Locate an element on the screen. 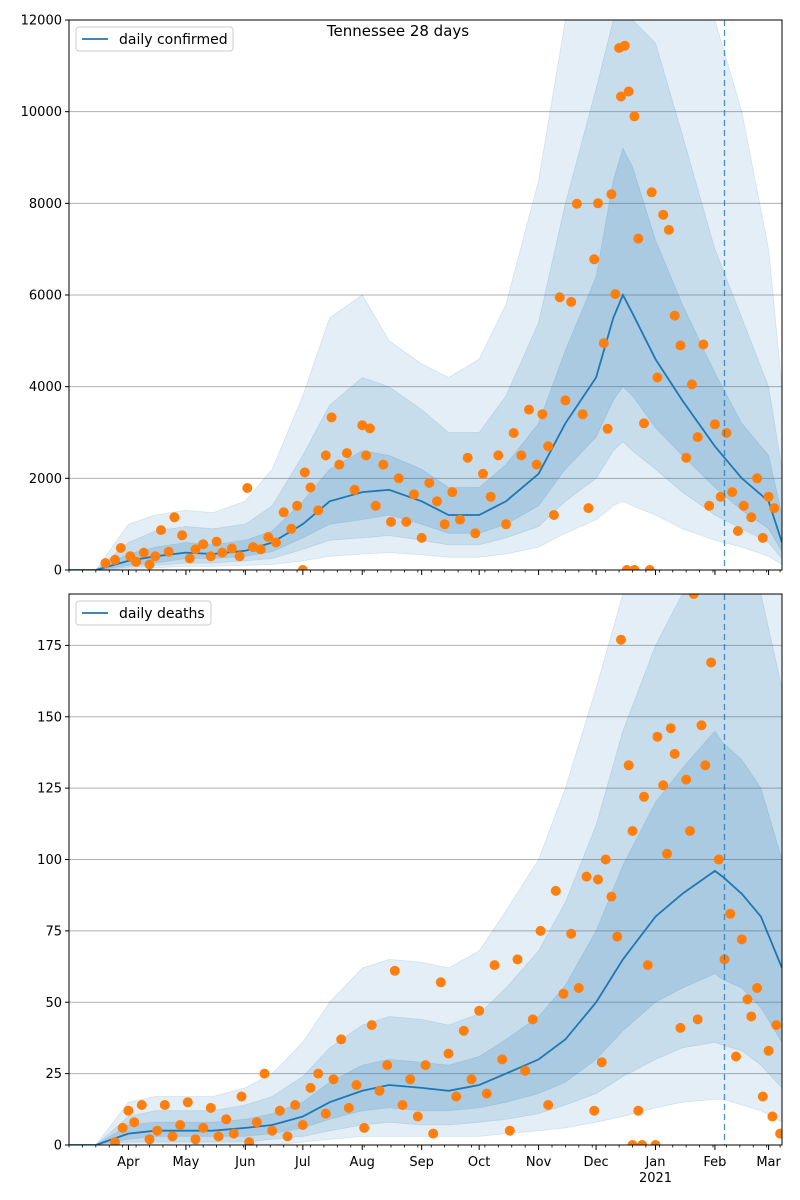 The width and height of the screenshot is (800, 1200). y-tick-label: 25 is located at coordinates (53, 1074).